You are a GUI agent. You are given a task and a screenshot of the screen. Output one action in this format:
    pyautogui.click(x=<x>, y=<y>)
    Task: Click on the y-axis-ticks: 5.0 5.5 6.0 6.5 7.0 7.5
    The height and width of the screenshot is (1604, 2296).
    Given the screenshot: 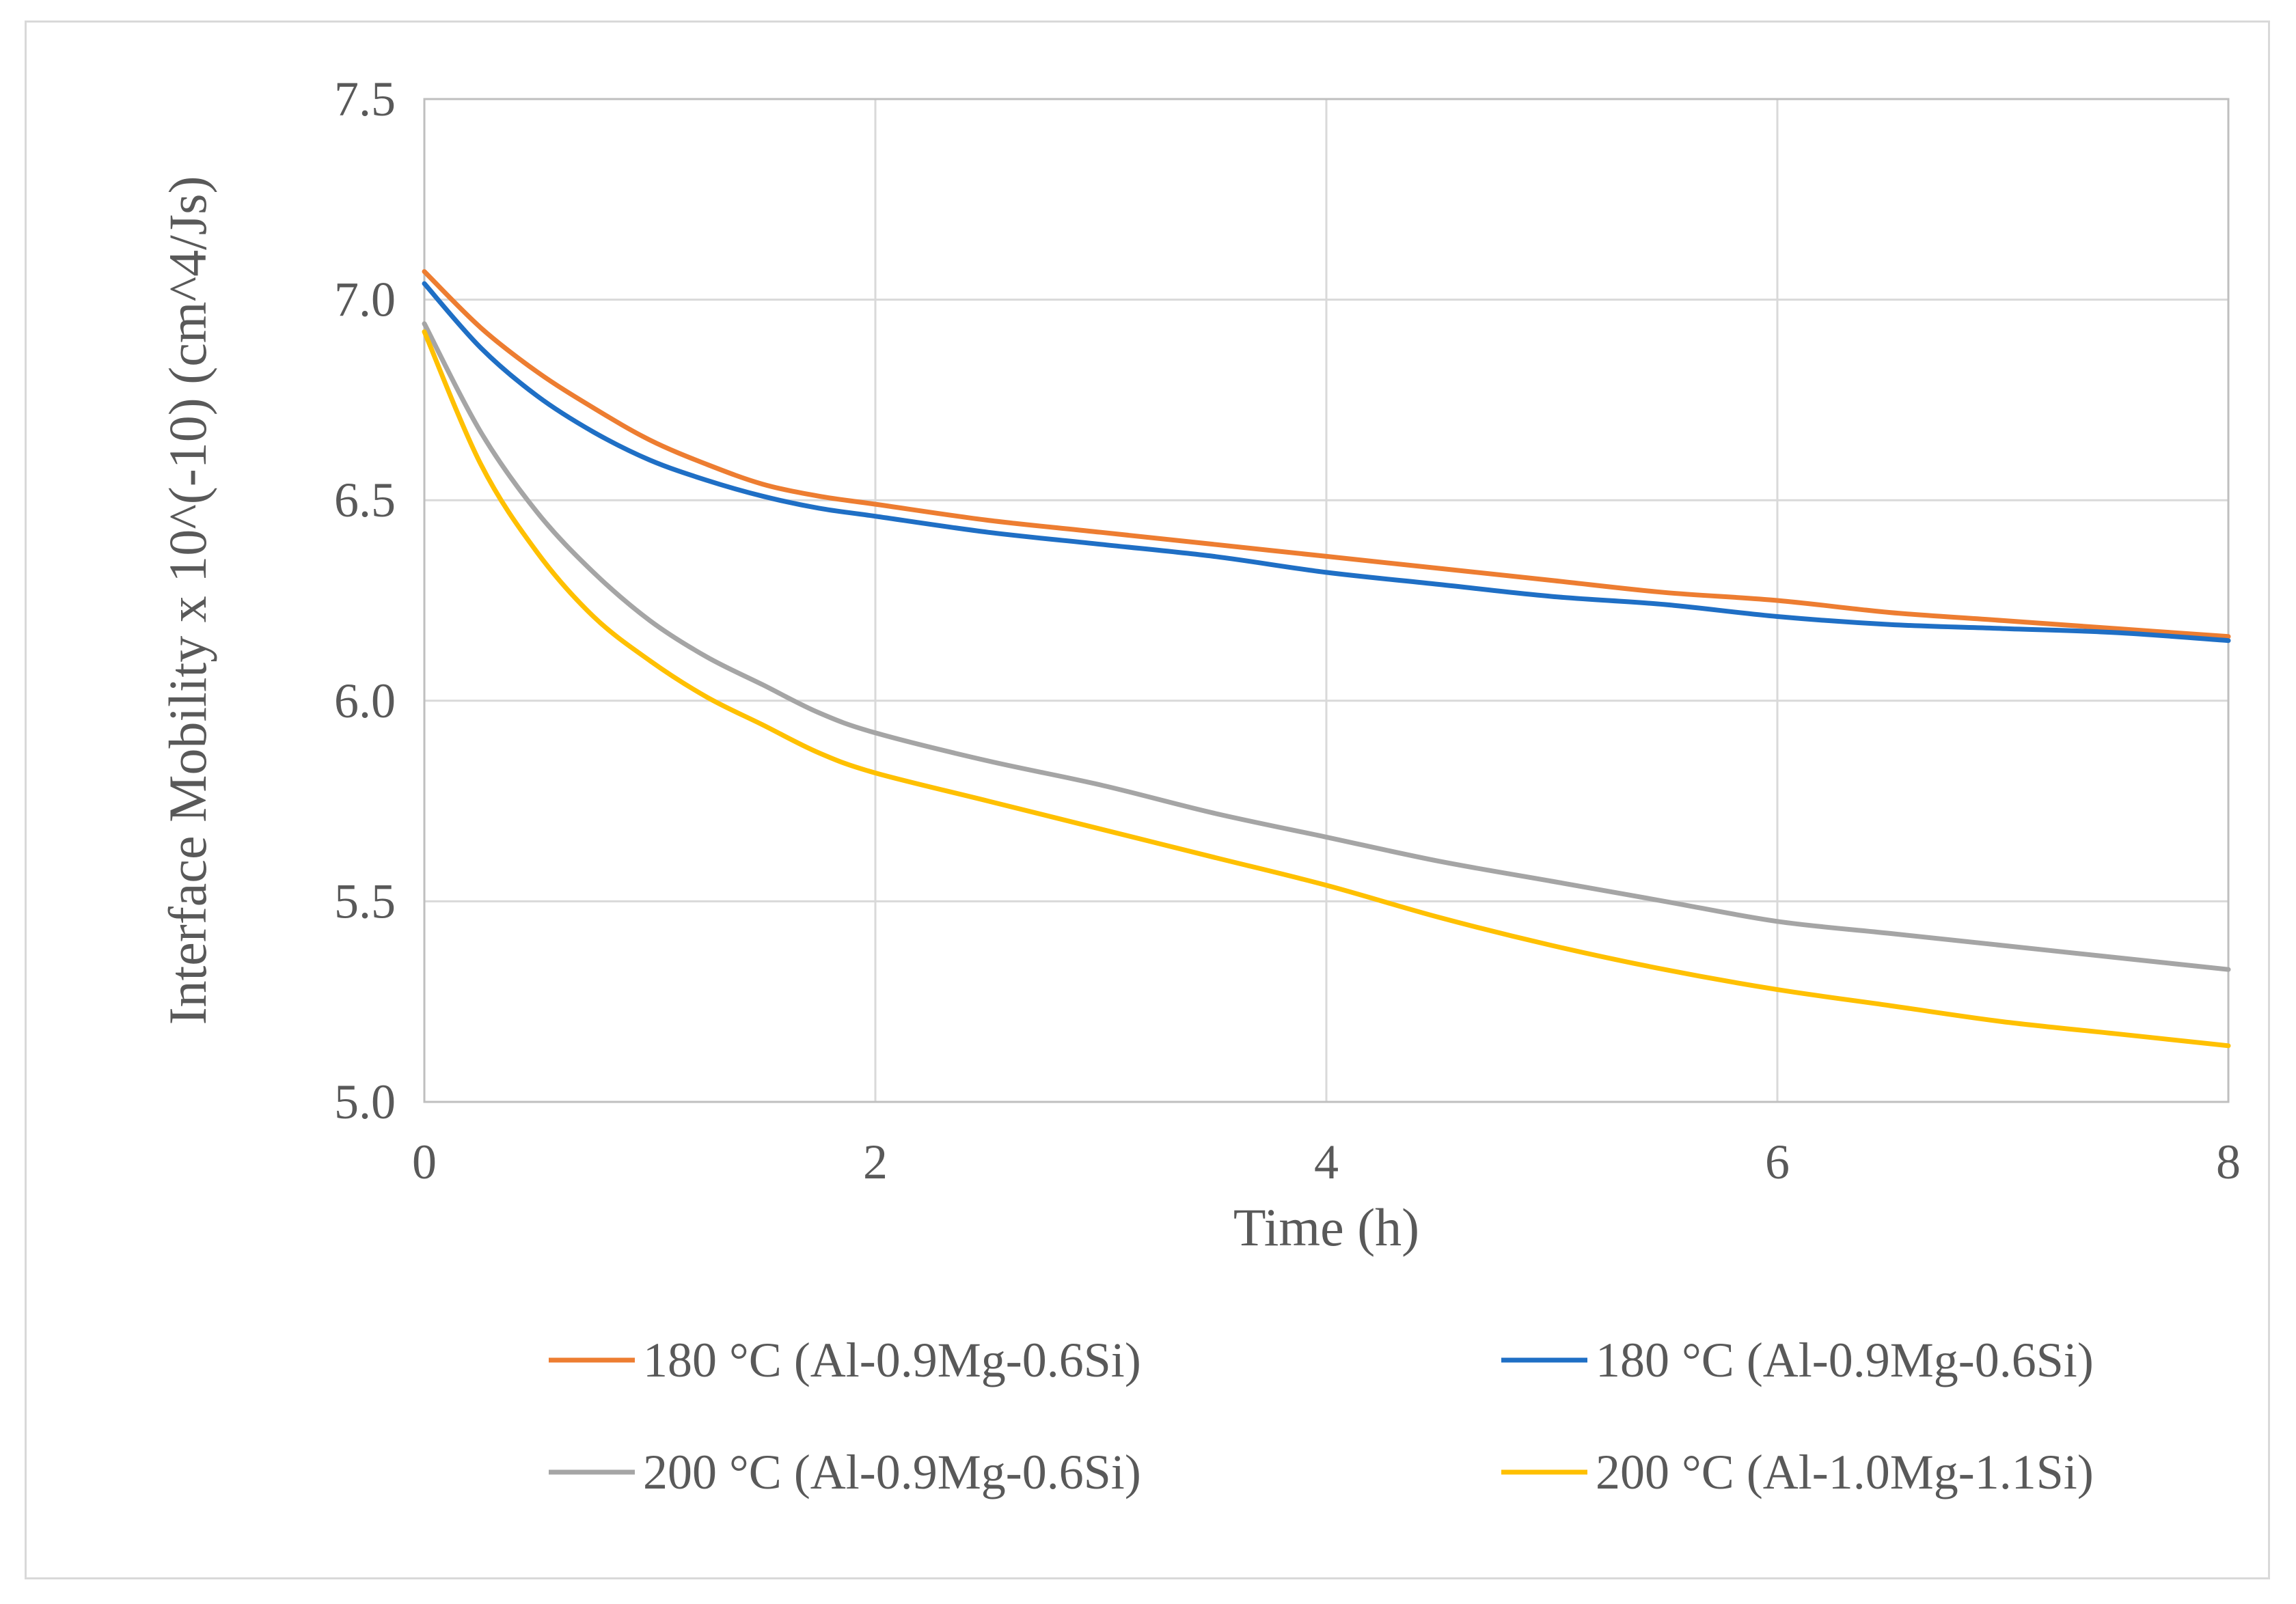 What is the action you would take?
    pyautogui.click(x=365, y=600)
    